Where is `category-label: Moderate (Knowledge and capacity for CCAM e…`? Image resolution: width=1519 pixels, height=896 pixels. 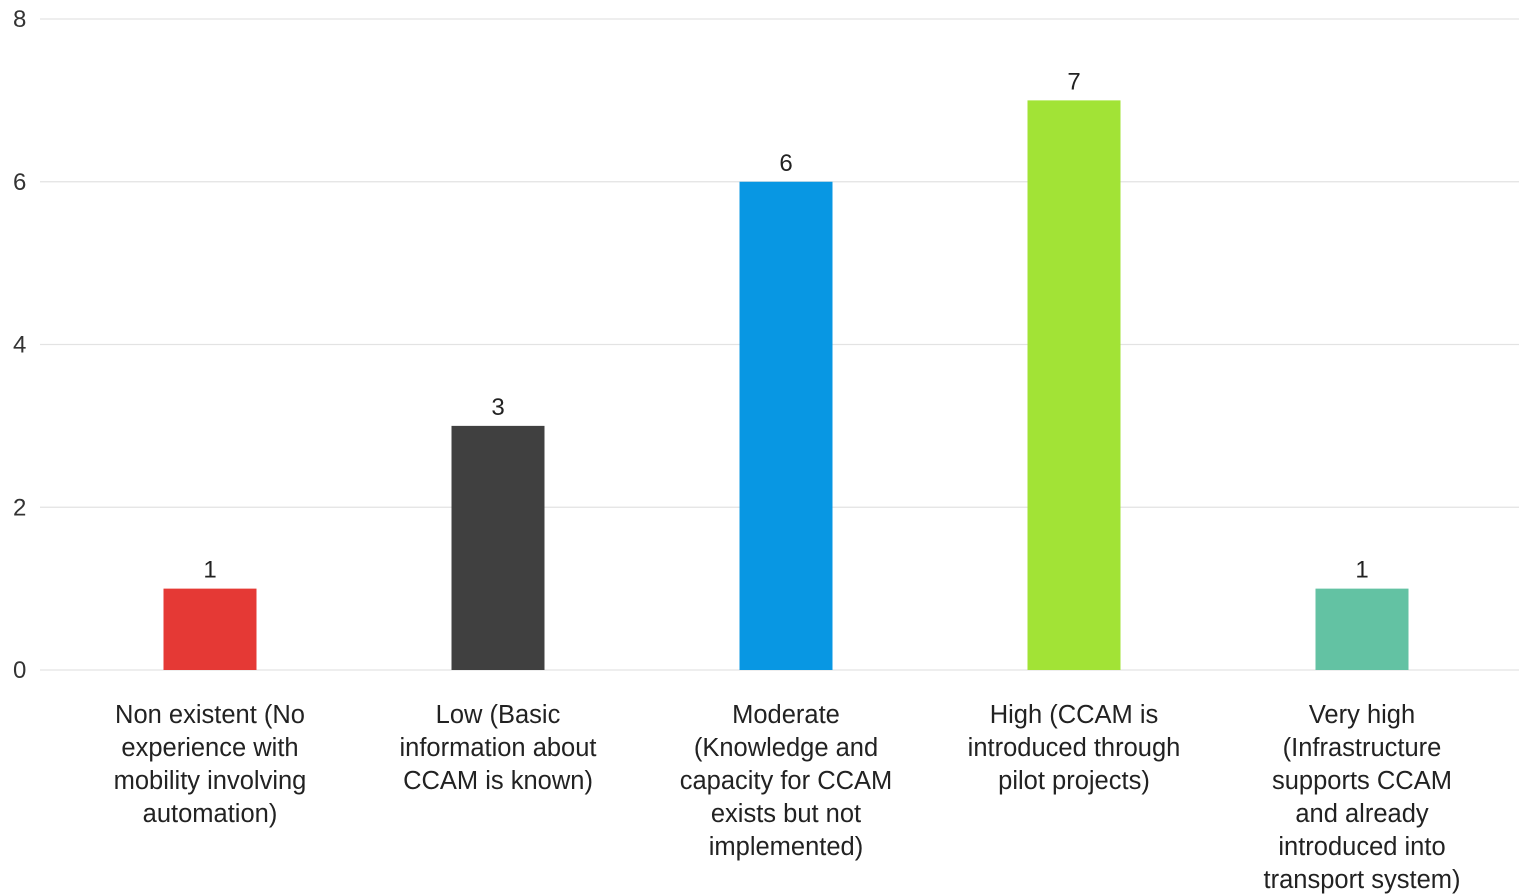 category-label: Moderate (Knowledge and capacity for CCAM e… is located at coordinates (786, 781).